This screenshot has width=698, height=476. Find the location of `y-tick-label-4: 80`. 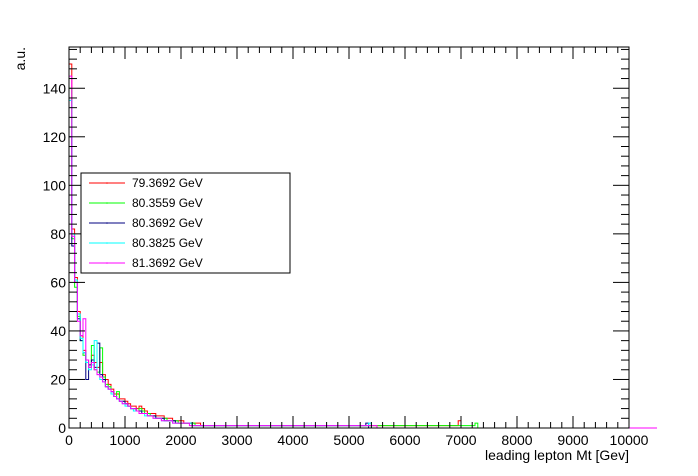

y-tick-label-4: 80 is located at coordinates (58, 234).